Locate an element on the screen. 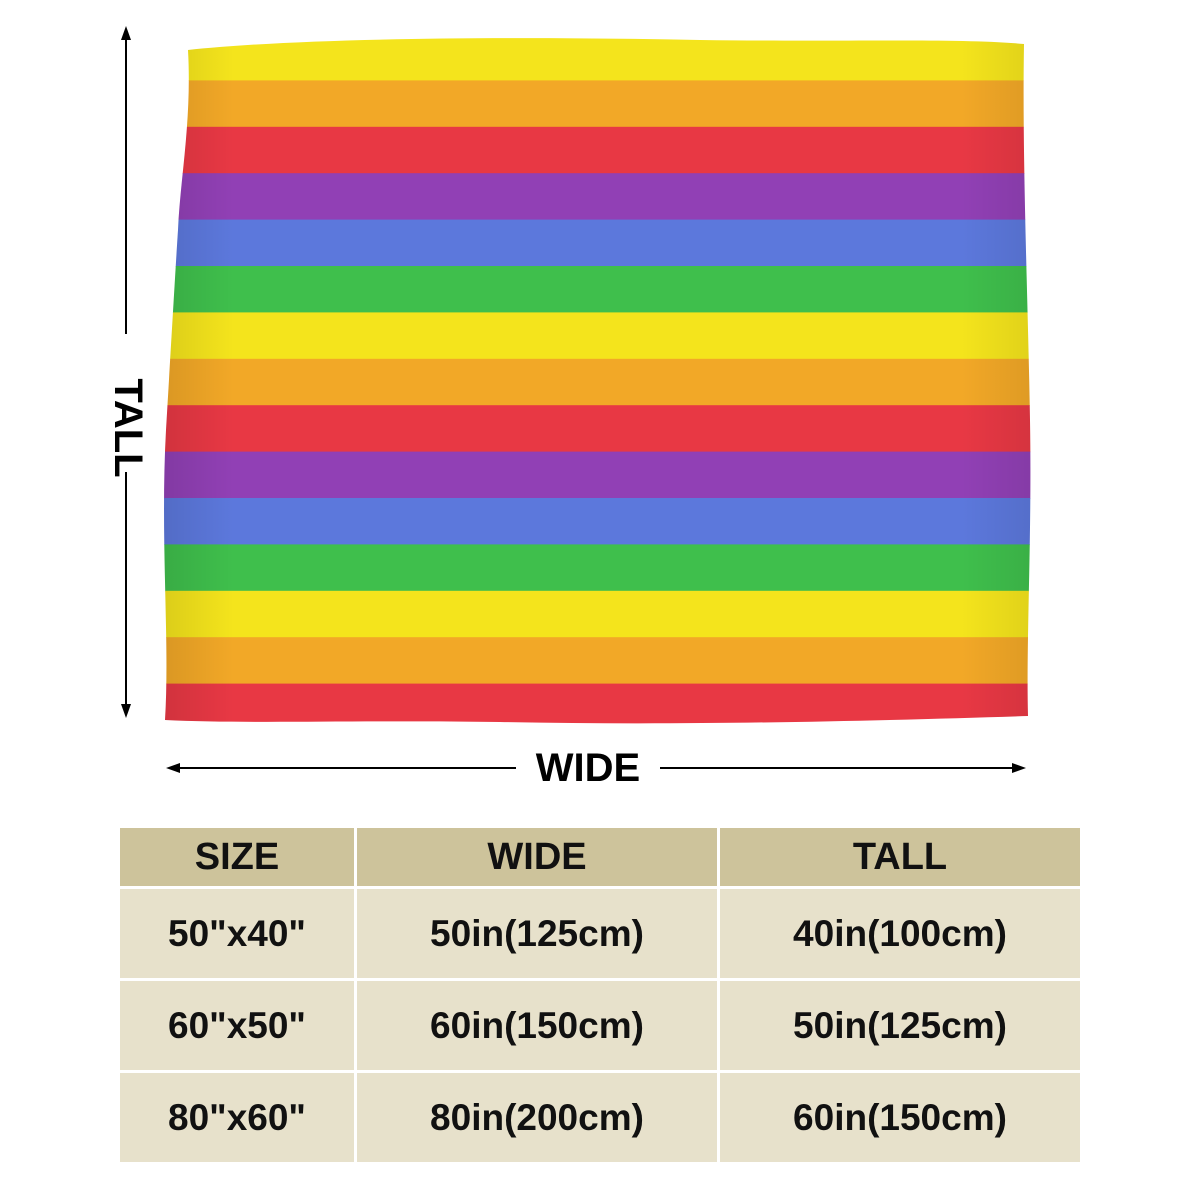  row-1-tall: 40in(100cm) is located at coordinates (900, 933).